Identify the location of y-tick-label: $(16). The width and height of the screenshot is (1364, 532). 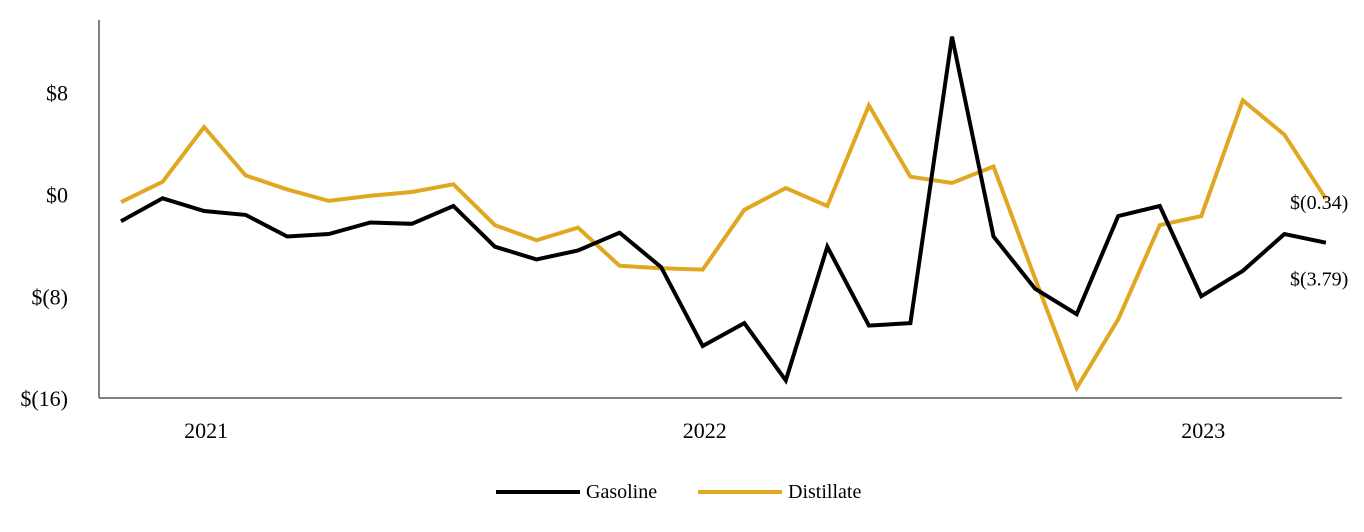
(44, 398).